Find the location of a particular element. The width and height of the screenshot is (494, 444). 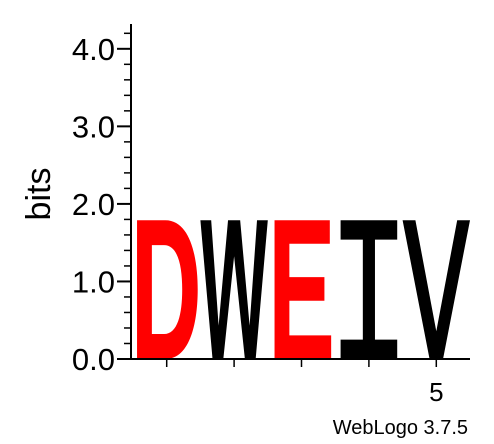

x-tick-label: 5 is located at coordinates (436, 392).